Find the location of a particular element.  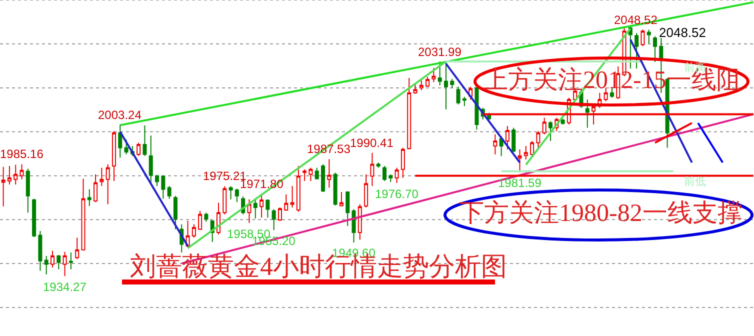

annotation: 2031.99 is located at coordinates (440, 52).